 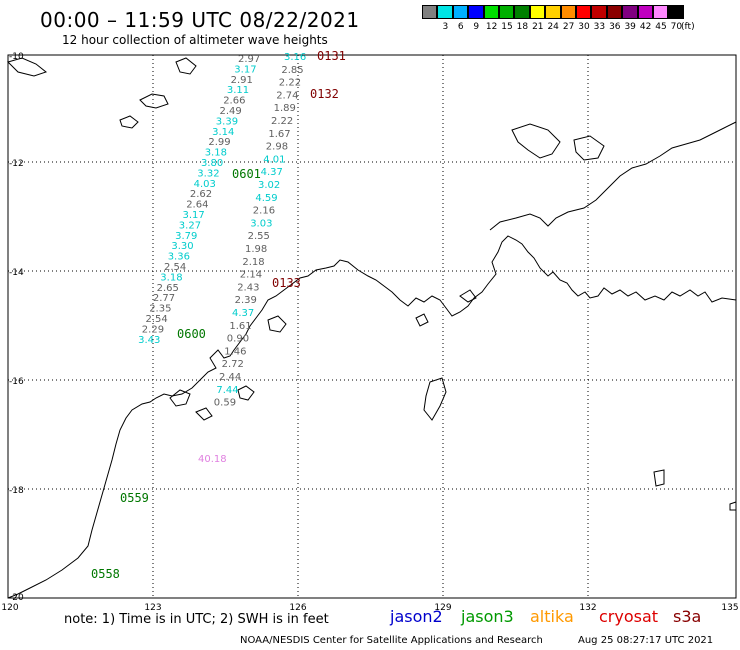 What do you see at coordinates (238, 339) in the screenshot?
I see `wave-height-value: 0.90` at bounding box center [238, 339].